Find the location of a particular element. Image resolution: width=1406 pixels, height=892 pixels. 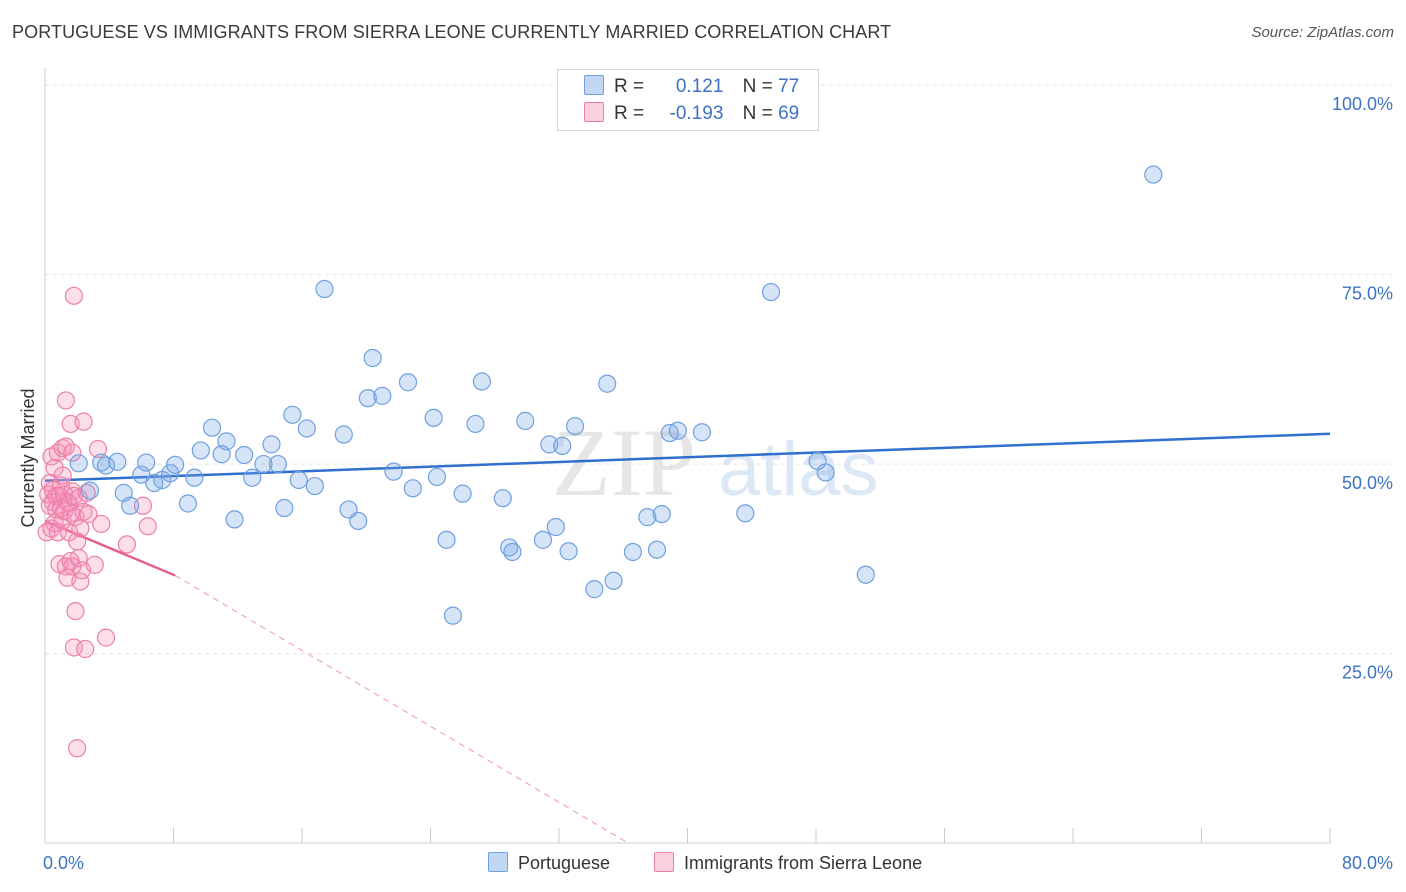

y-tick-label: 50.0% is located at coordinates (1367, 483).